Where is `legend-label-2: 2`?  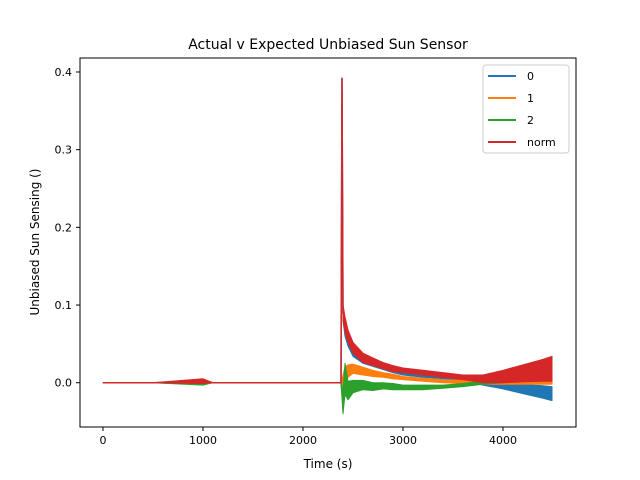
legend-label-2: 2 is located at coordinates (530, 120).